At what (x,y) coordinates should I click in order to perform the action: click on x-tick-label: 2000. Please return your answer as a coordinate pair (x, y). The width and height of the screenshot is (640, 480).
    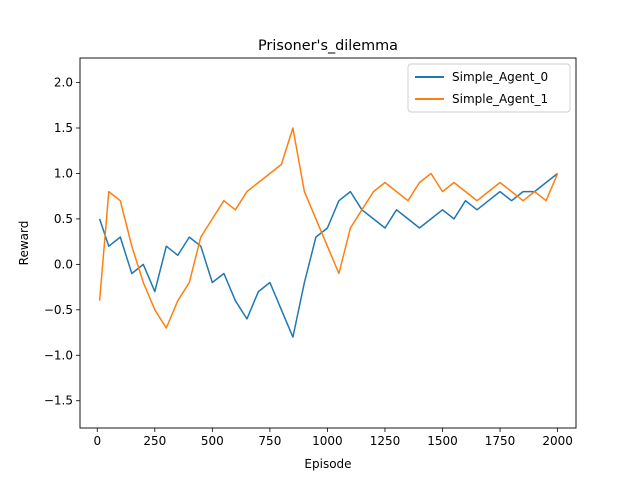
    Looking at the image, I should click on (557, 441).